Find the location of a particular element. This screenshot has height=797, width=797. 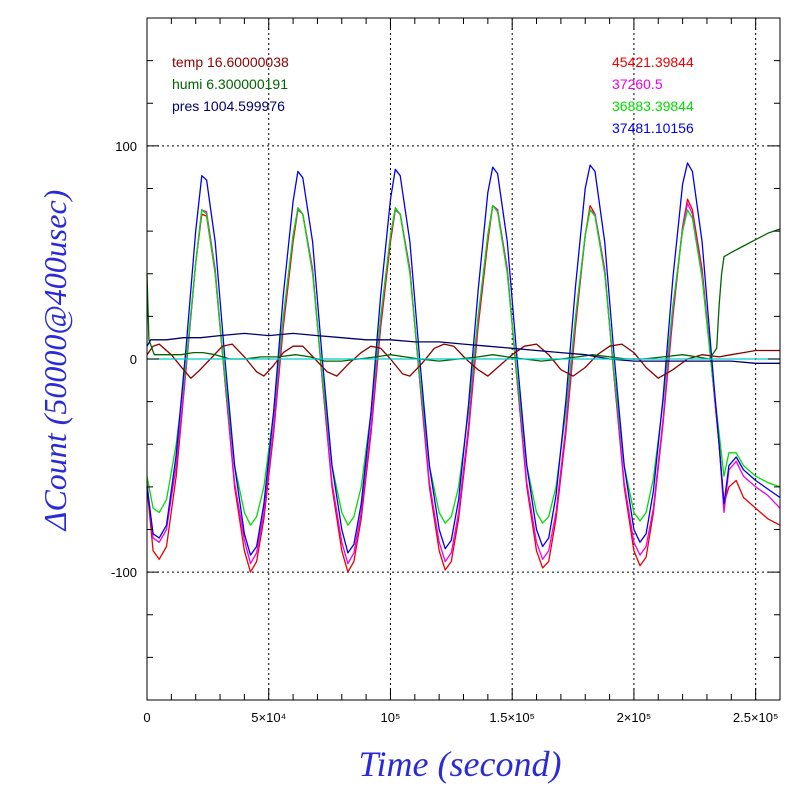

y-axis-title: ΔCount (50000@400usec) is located at coordinates (55, 361).